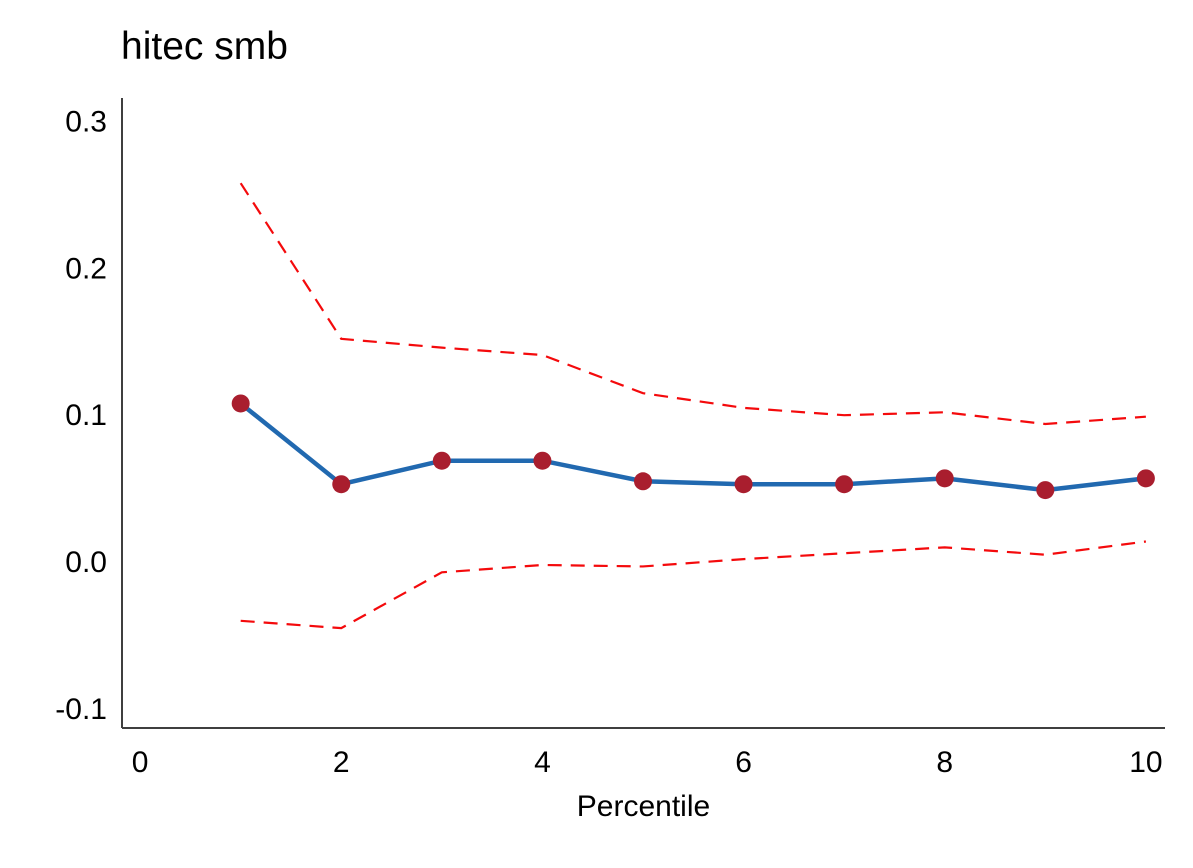  Describe the element at coordinates (944, 762) in the screenshot. I see `x-tick-label: 8` at that location.